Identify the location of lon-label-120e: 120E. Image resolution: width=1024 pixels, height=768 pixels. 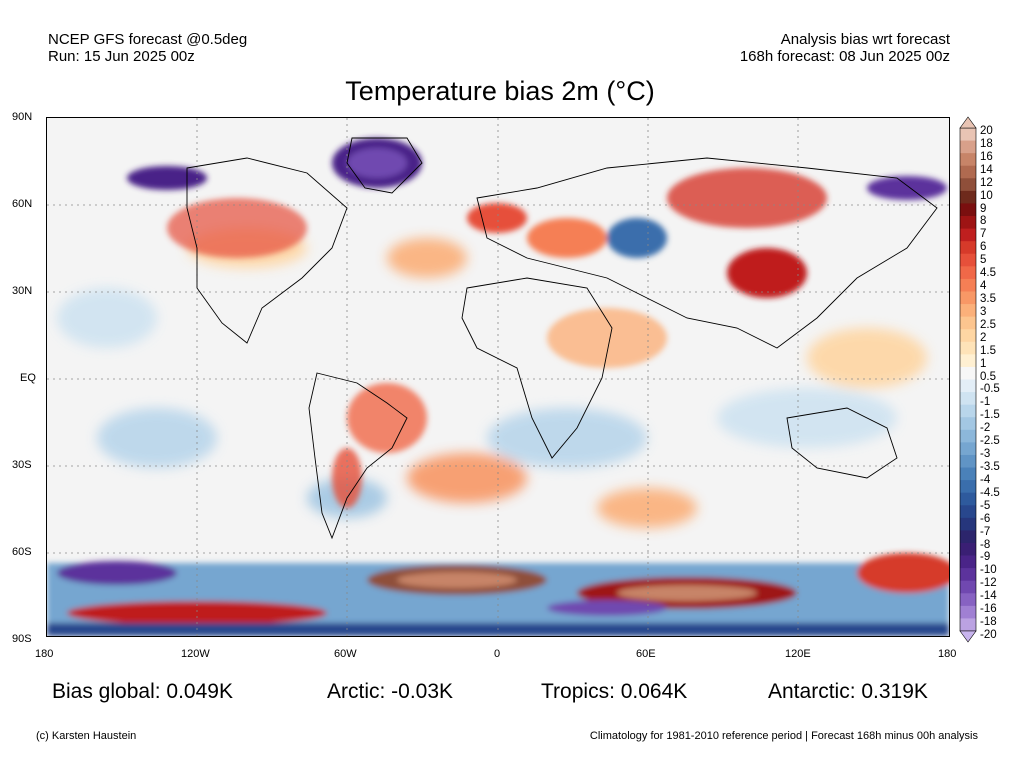
(798, 654).